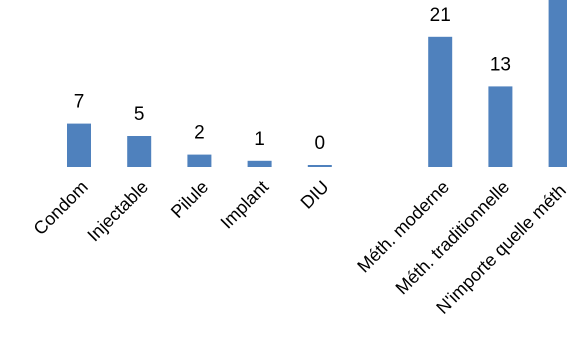 The height and width of the screenshot is (358, 567). Describe the element at coordinates (440, 15) in the screenshot. I see `data-label-m-th-moderne: 21` at that location.